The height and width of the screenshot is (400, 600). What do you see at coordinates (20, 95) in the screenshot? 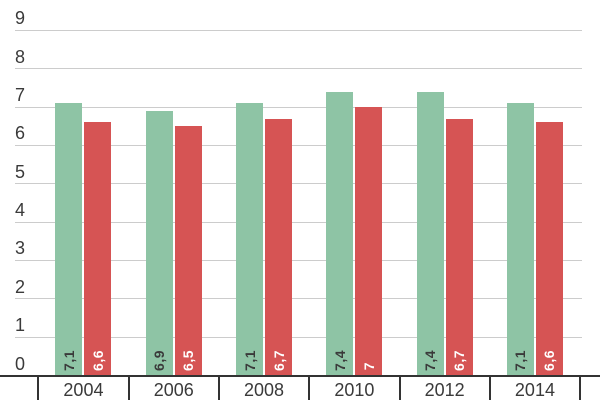
I see `y-tick-label: 7` at bounding box center [20, 95].